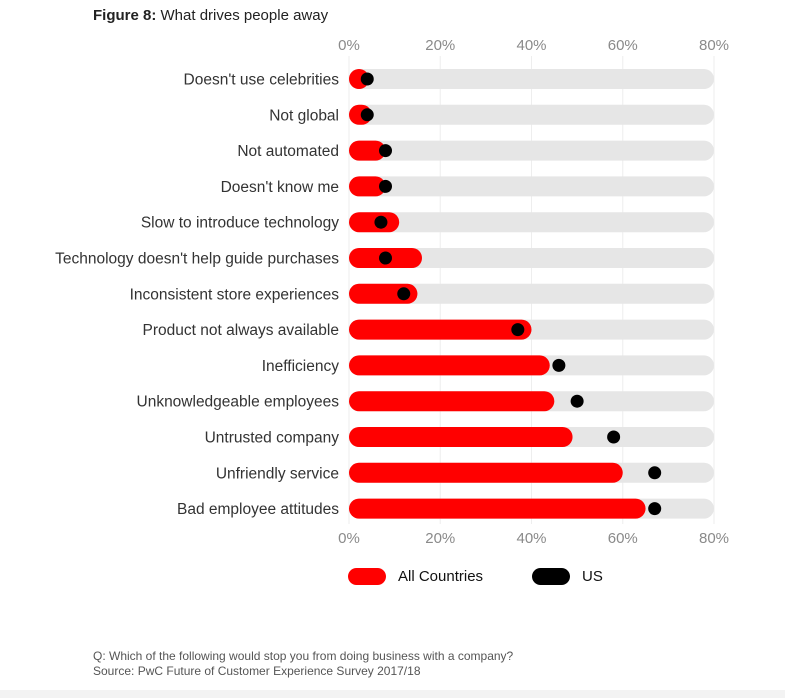 The height and width of the screenshot is (698, 785). I want to click on category-label: Doesn't know me, so click(280, 187).